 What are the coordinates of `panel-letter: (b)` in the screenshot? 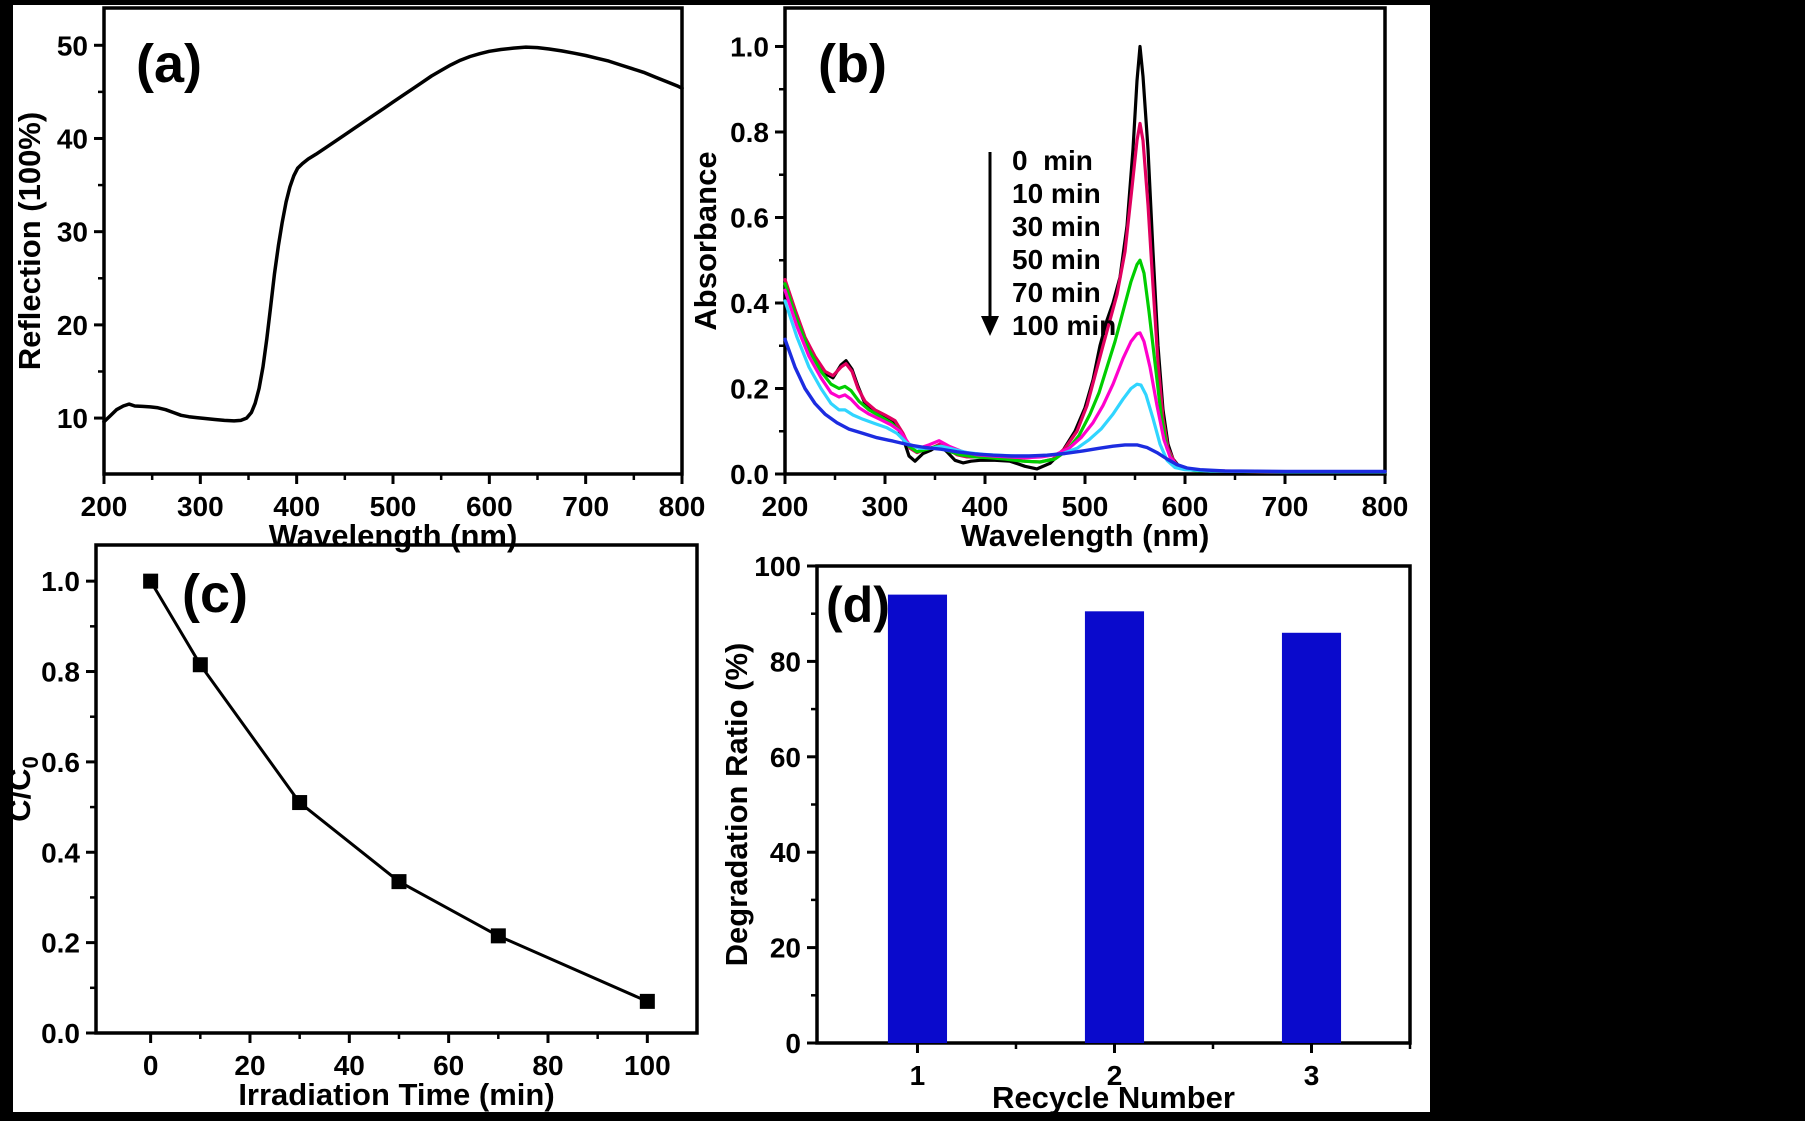 It's located at (852, 64).